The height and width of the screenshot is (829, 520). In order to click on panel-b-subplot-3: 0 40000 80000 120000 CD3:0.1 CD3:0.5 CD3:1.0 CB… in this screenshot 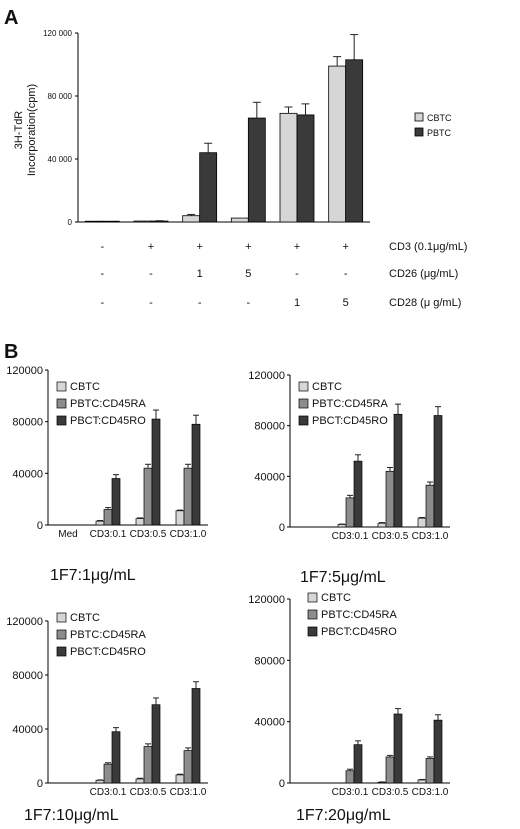, I will do `click(107, 718)`.